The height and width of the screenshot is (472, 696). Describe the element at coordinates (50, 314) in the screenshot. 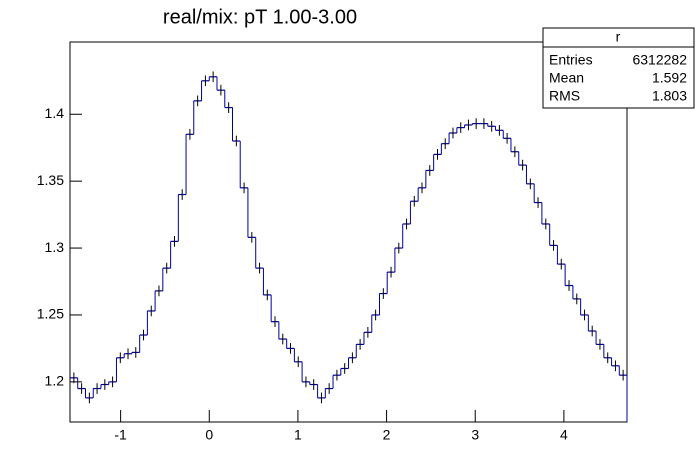

I see `y-tick-label: 1.25` at that location.